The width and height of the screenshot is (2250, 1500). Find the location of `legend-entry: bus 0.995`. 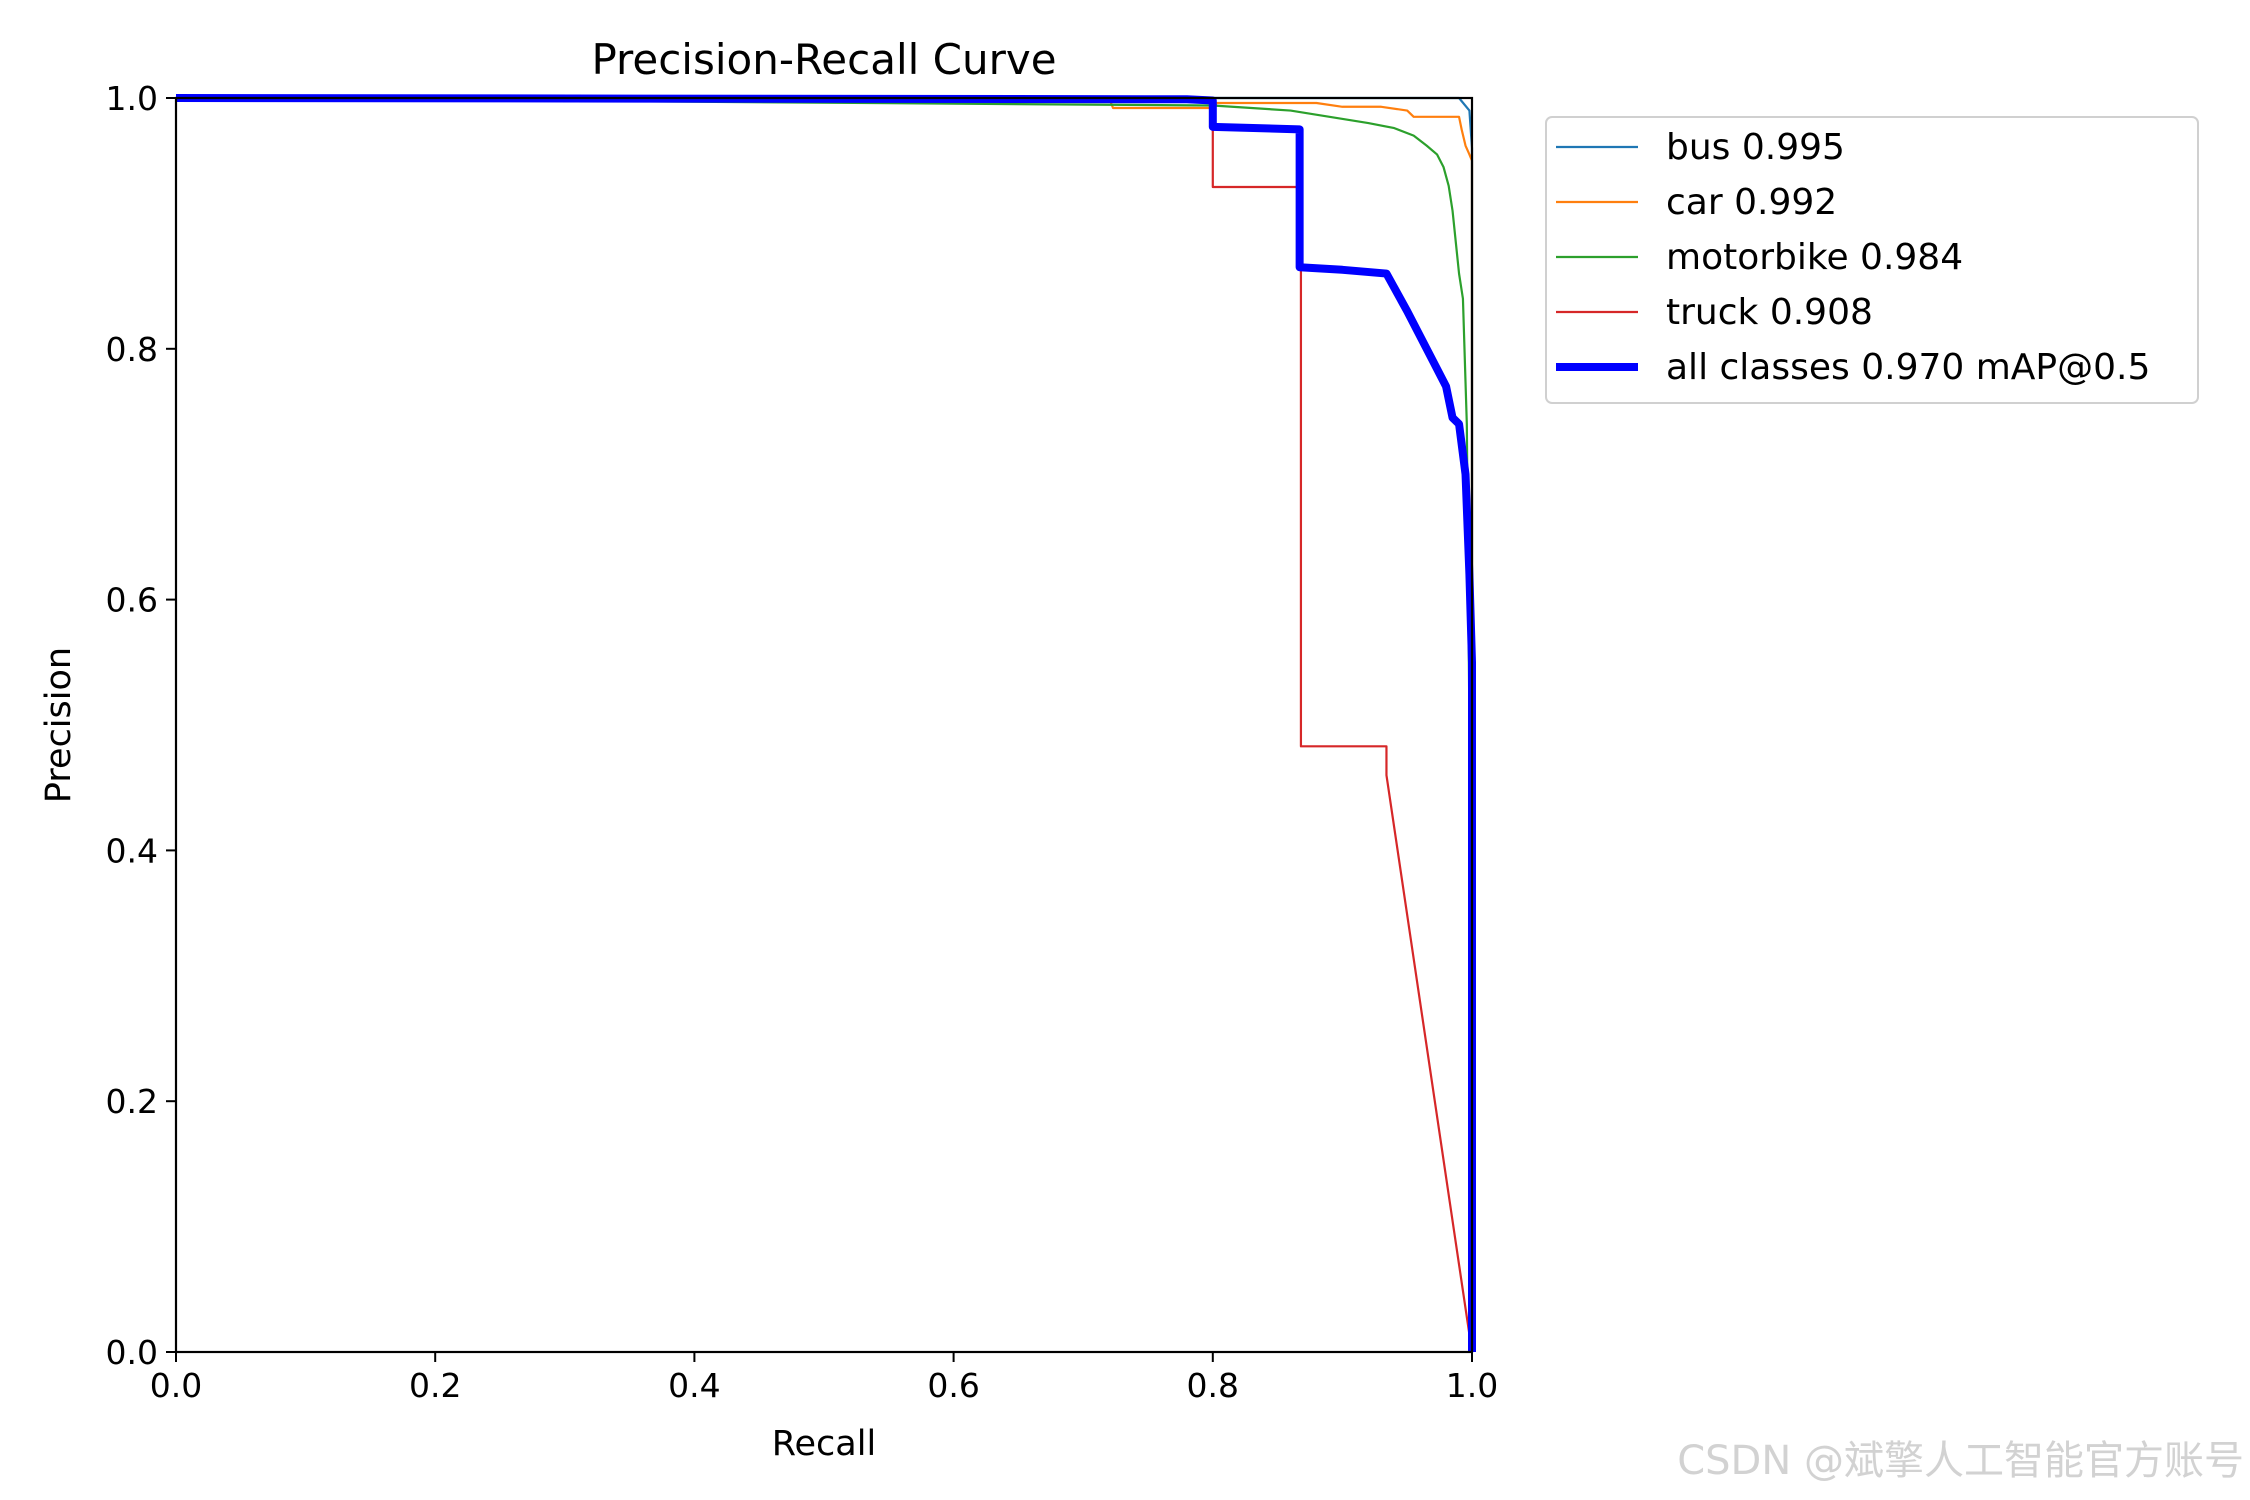

legend-entry: bus 0.995 is located at coordinates (1755, 147).